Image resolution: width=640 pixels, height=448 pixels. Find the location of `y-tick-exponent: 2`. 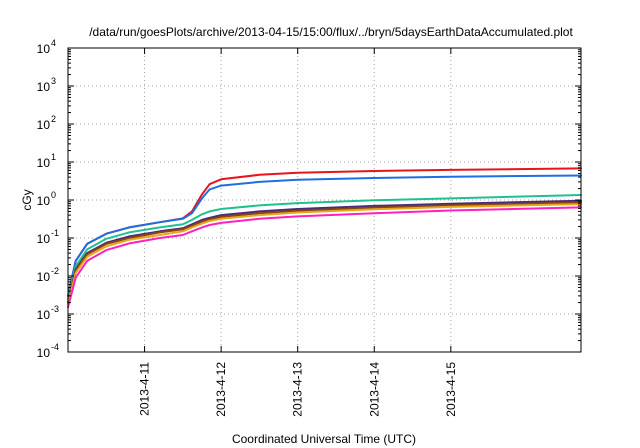

y-tick-exponent: 2 is located at coordinates (53, 119).